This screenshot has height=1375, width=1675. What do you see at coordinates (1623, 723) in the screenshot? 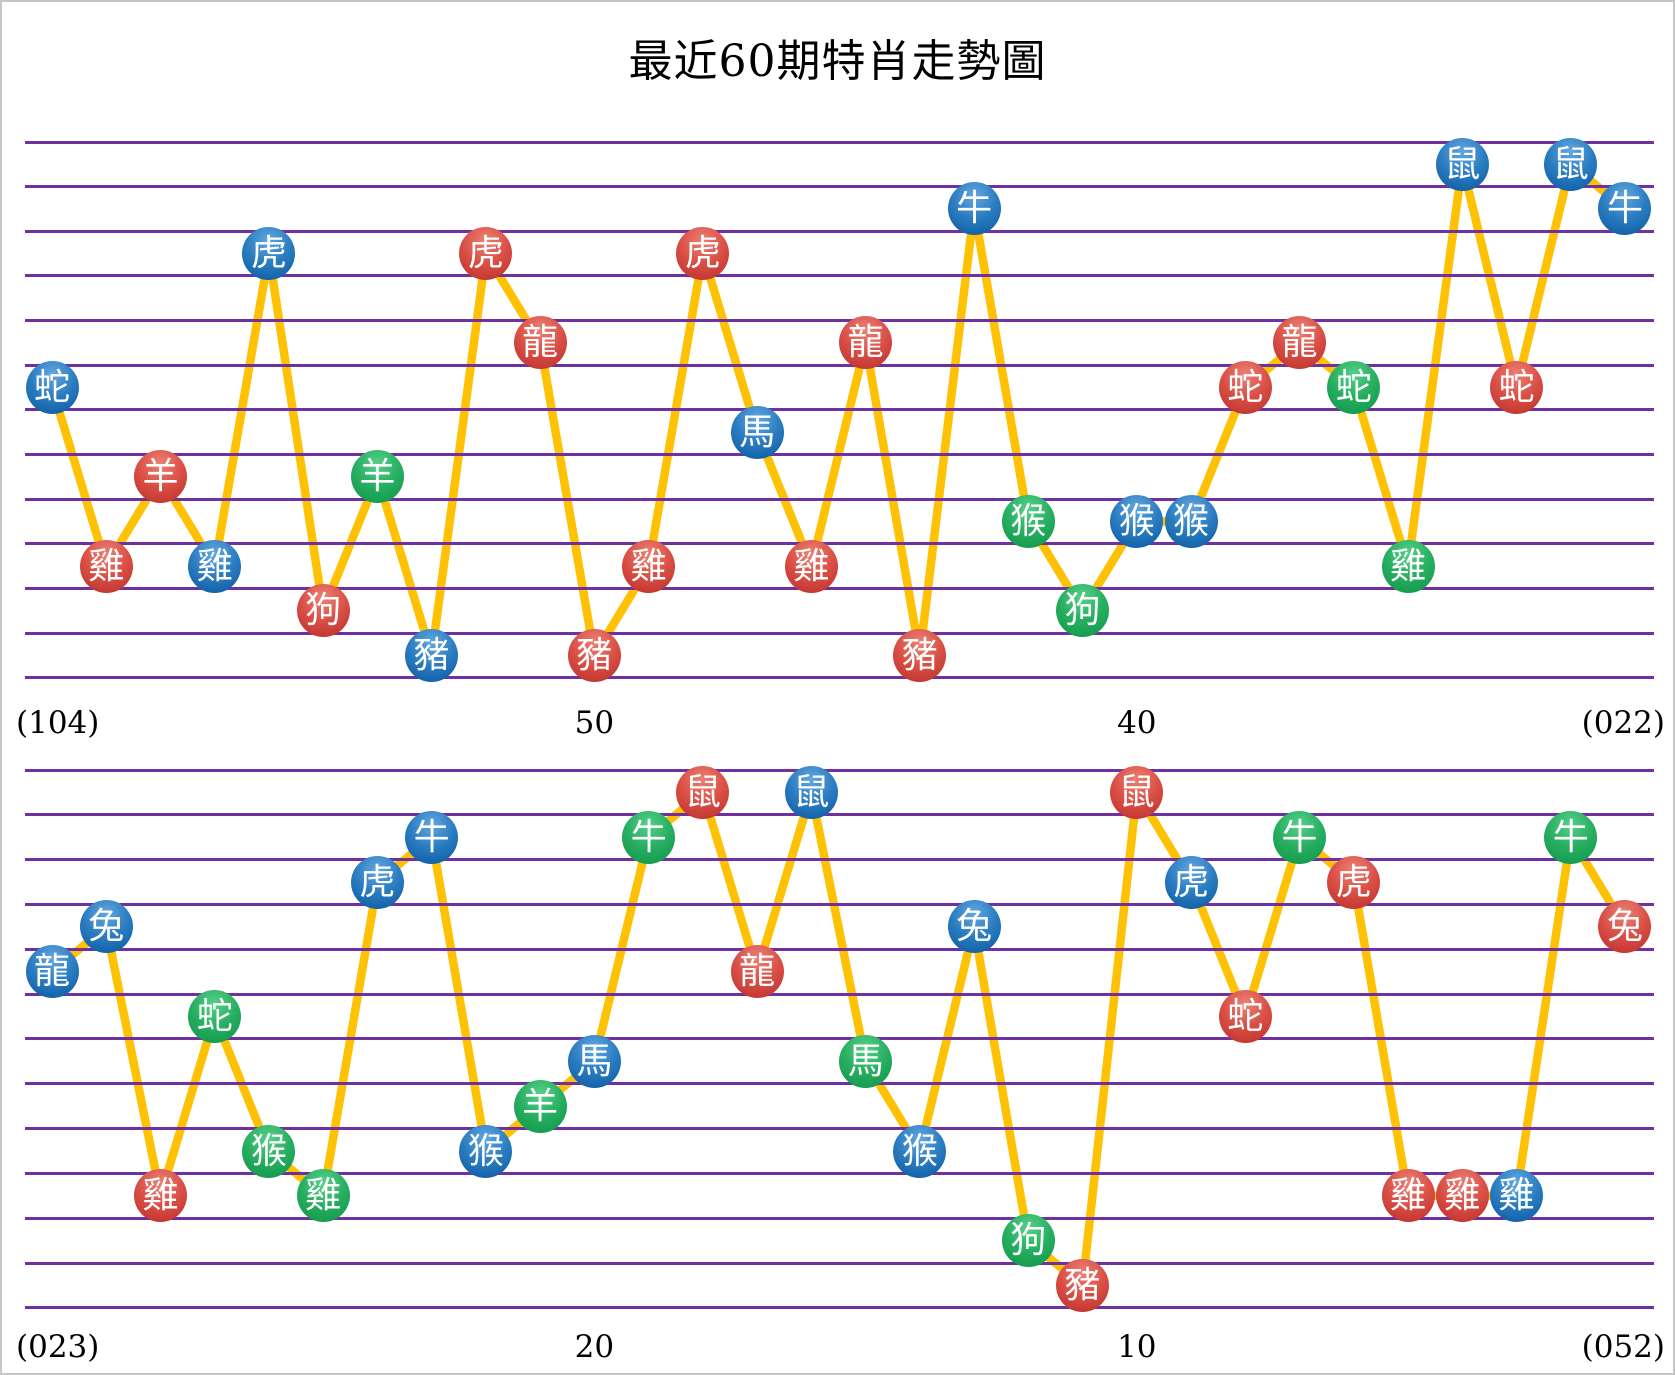
I see `axis-label: (022)` at bounding box center [1623, 723].